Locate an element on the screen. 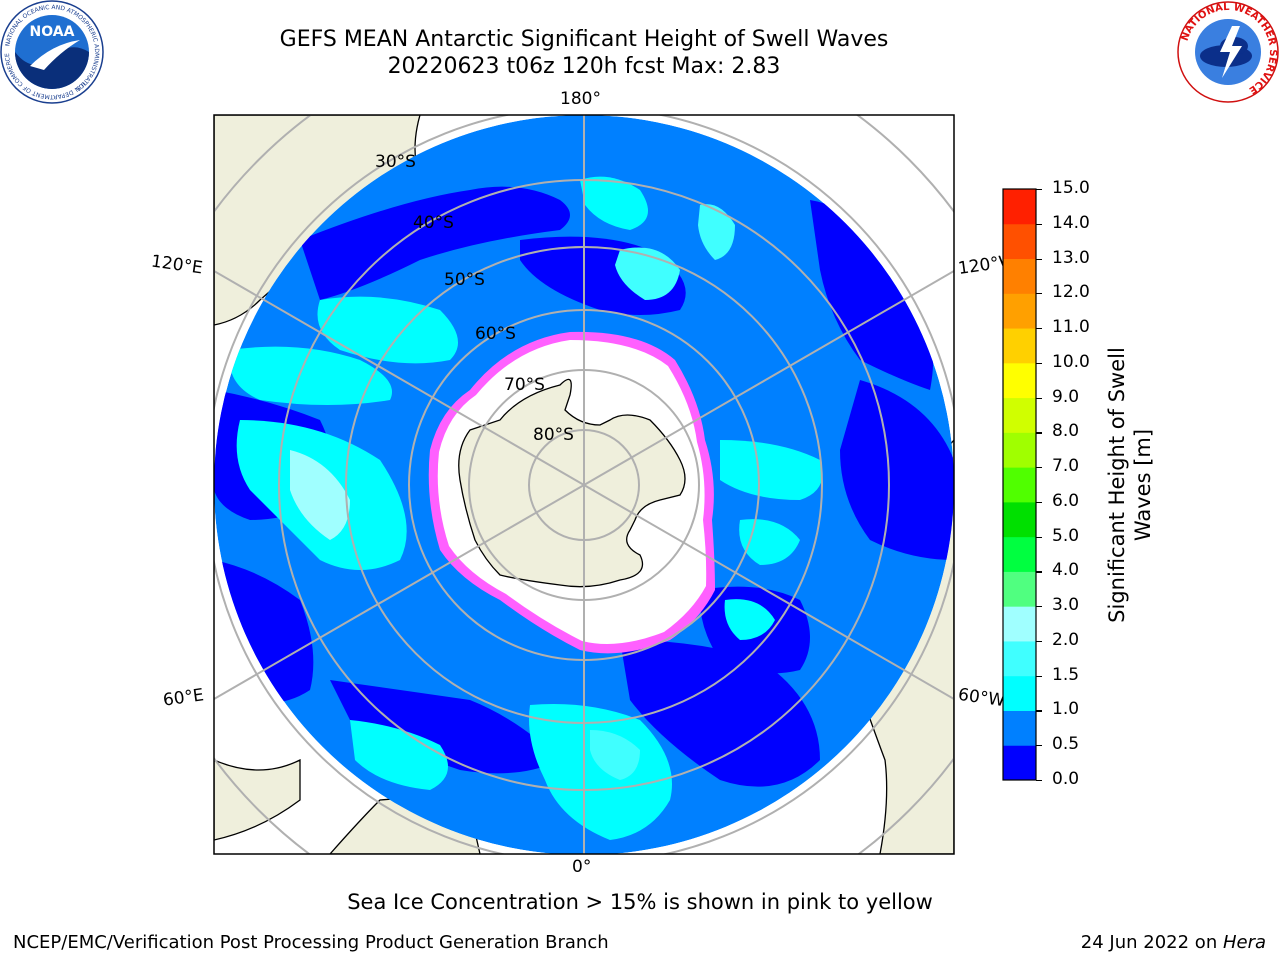 This screenshot has width=1280, height=960. chart-subtitle: 20220623 t06z 120h fcst Max: 2.83 is located at coordinates (584, 66).